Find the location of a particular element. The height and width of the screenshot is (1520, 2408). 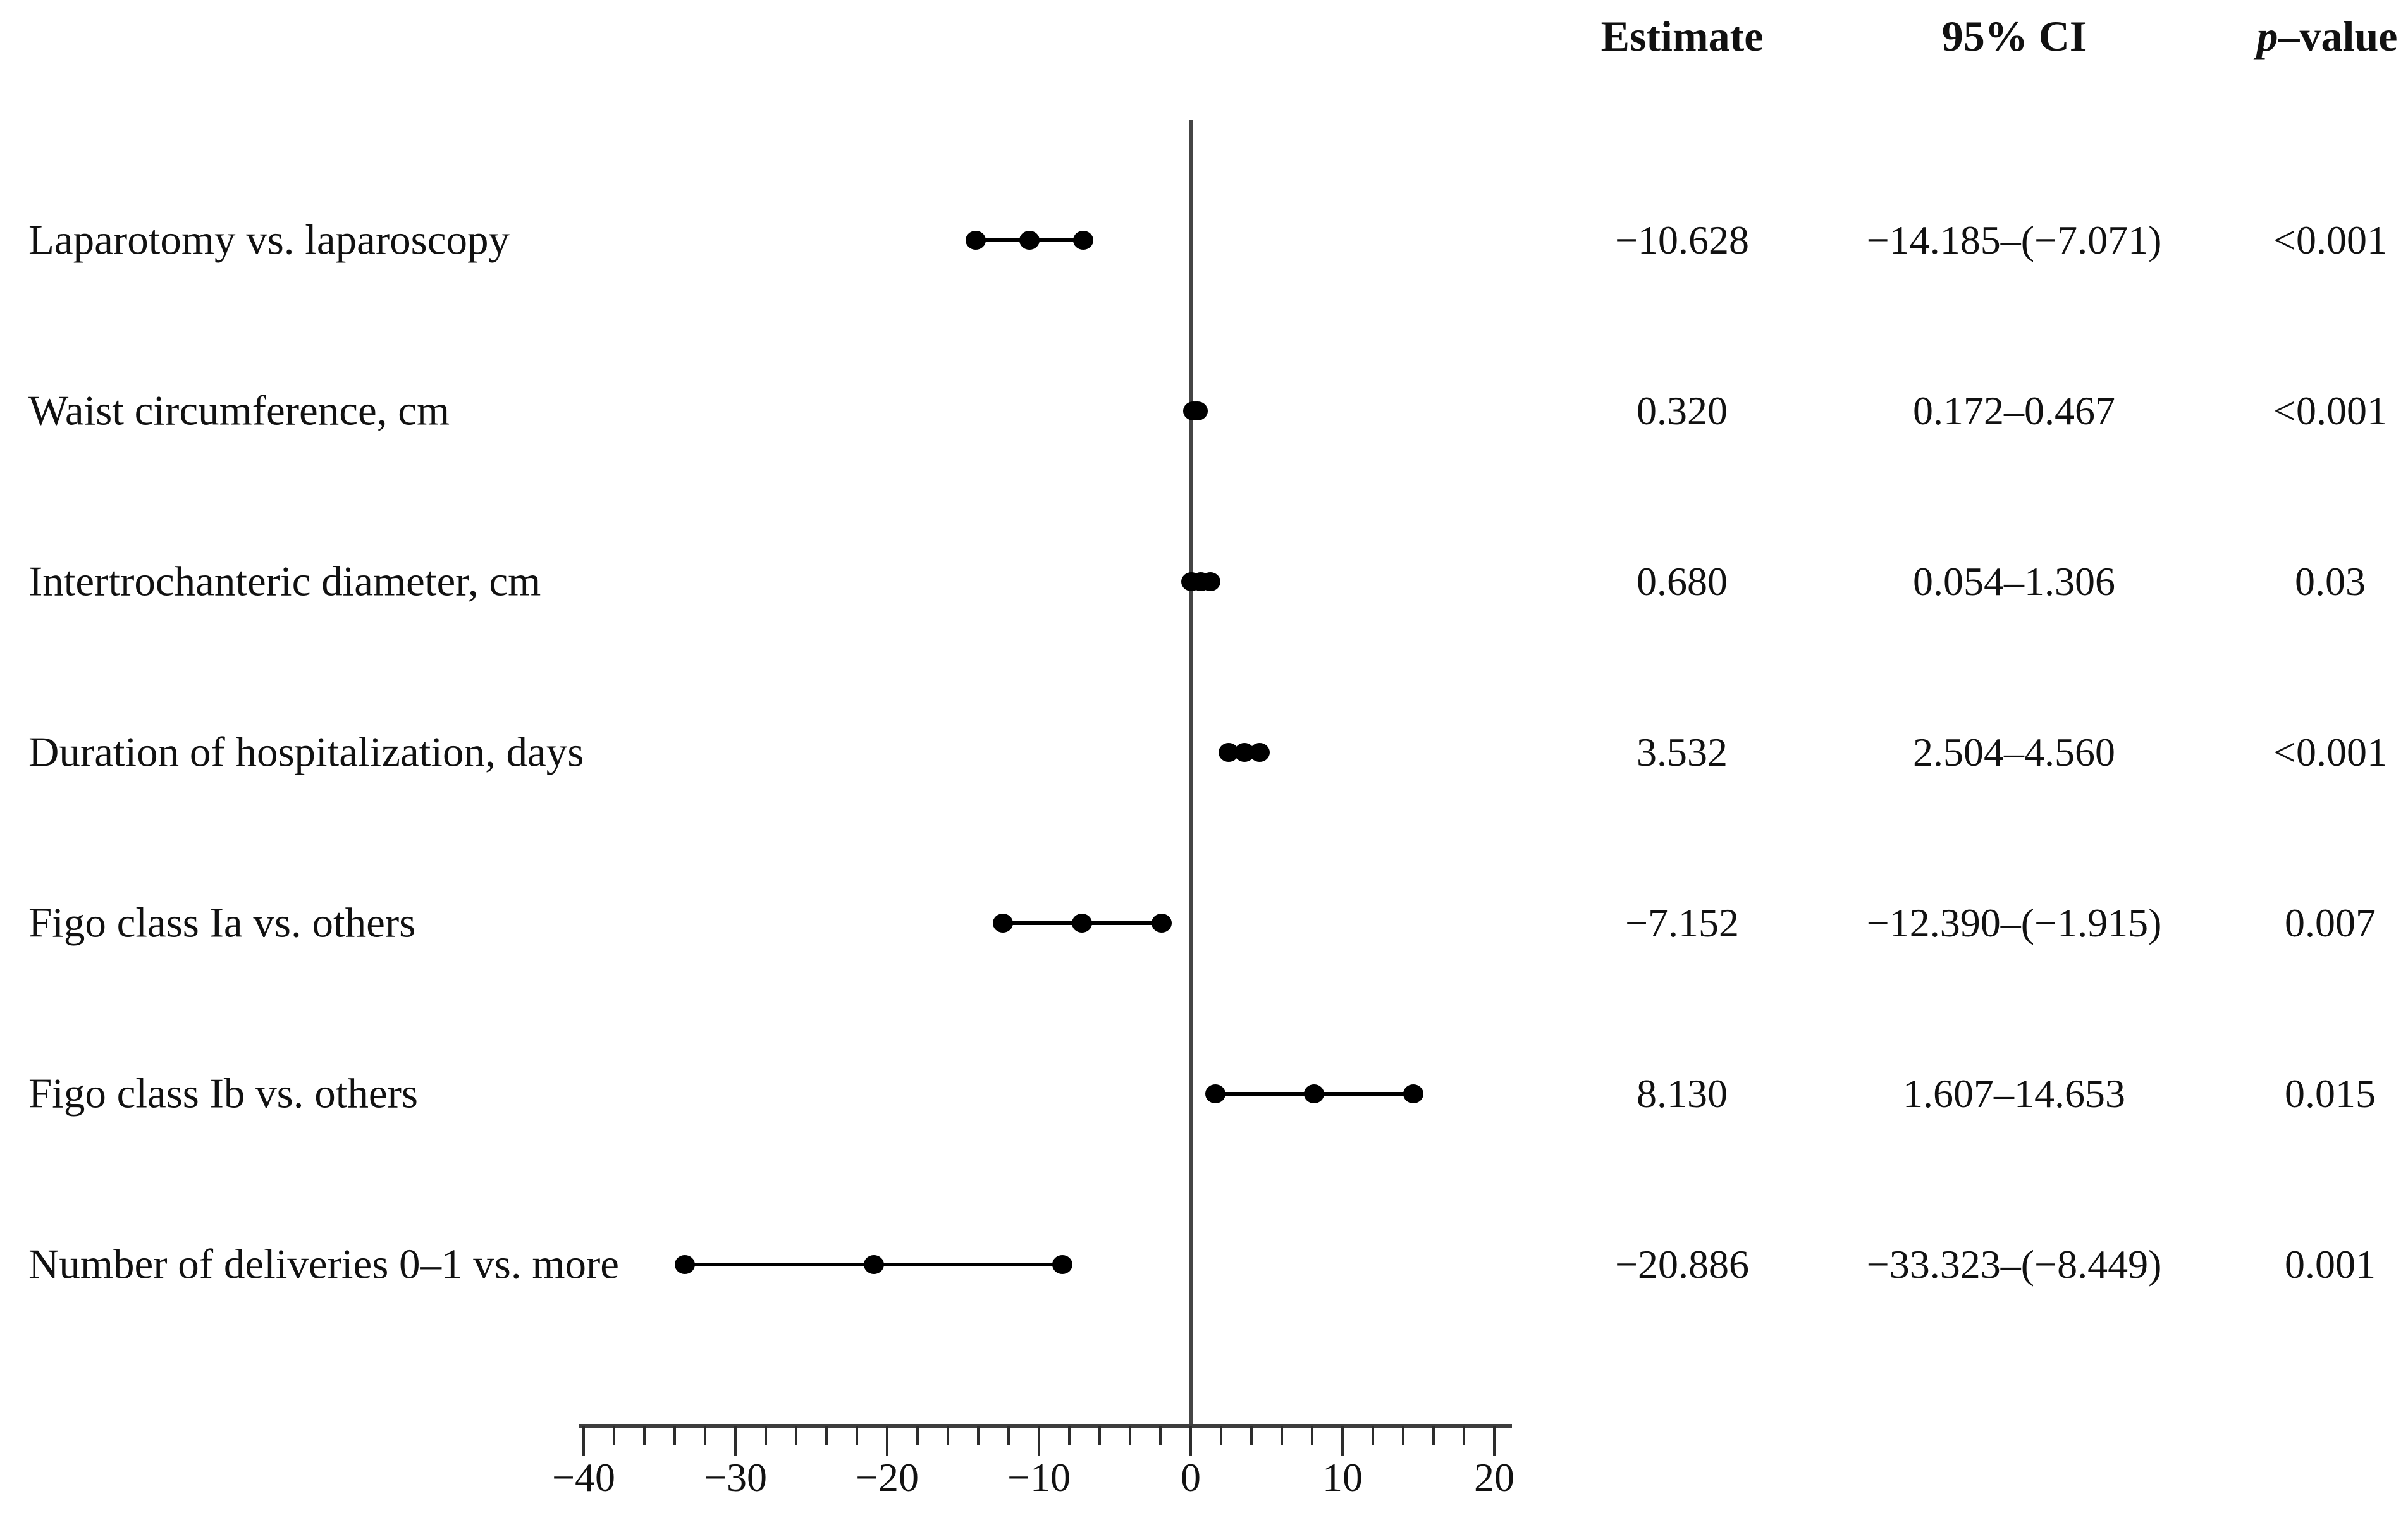

x-axis-tick-label: −30 is located at coordinates (735, 1477).